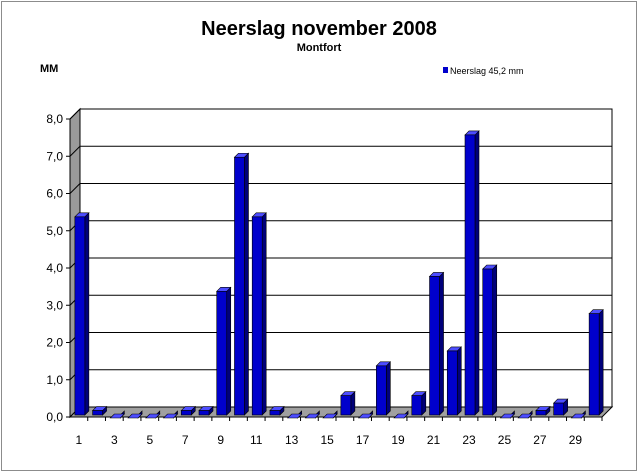 This screenshot has height=474, width=640. I want to click on x-tick-label: 27, so click(540, 440).